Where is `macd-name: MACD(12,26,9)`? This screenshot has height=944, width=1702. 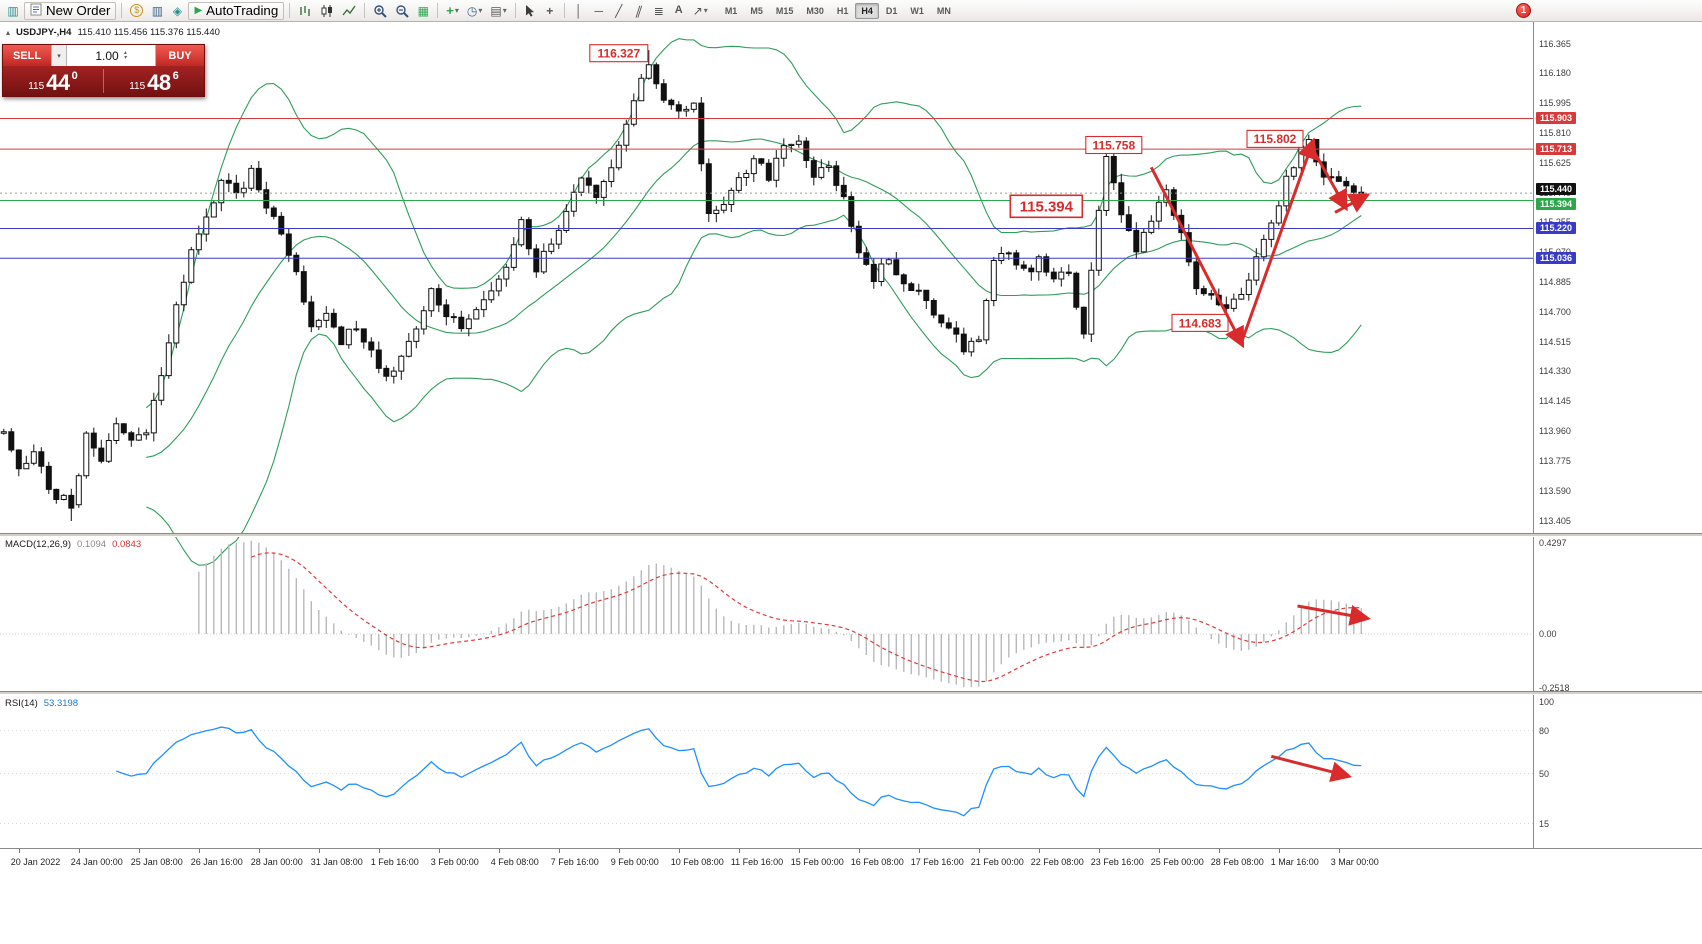 macd-name: MACD(12,26,9) is located at coordinates (38, 544).